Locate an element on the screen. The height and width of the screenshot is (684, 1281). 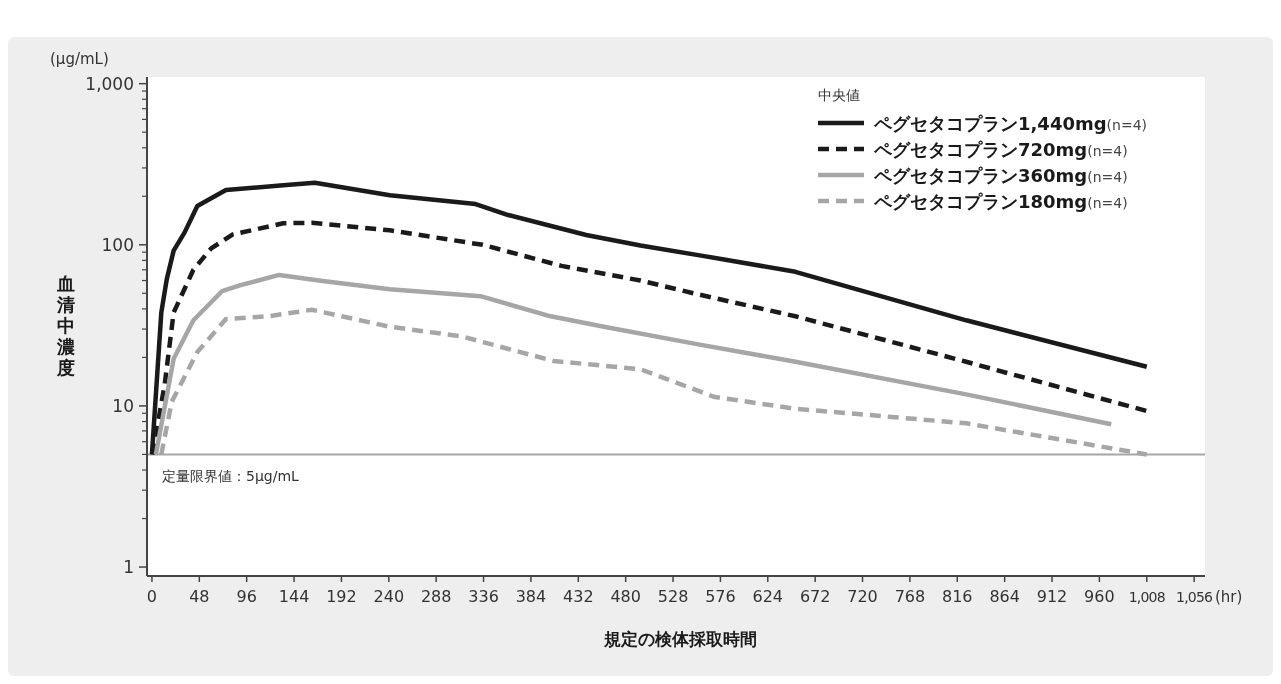
legend-title: 中央値 is located at coordinates (839, 95).